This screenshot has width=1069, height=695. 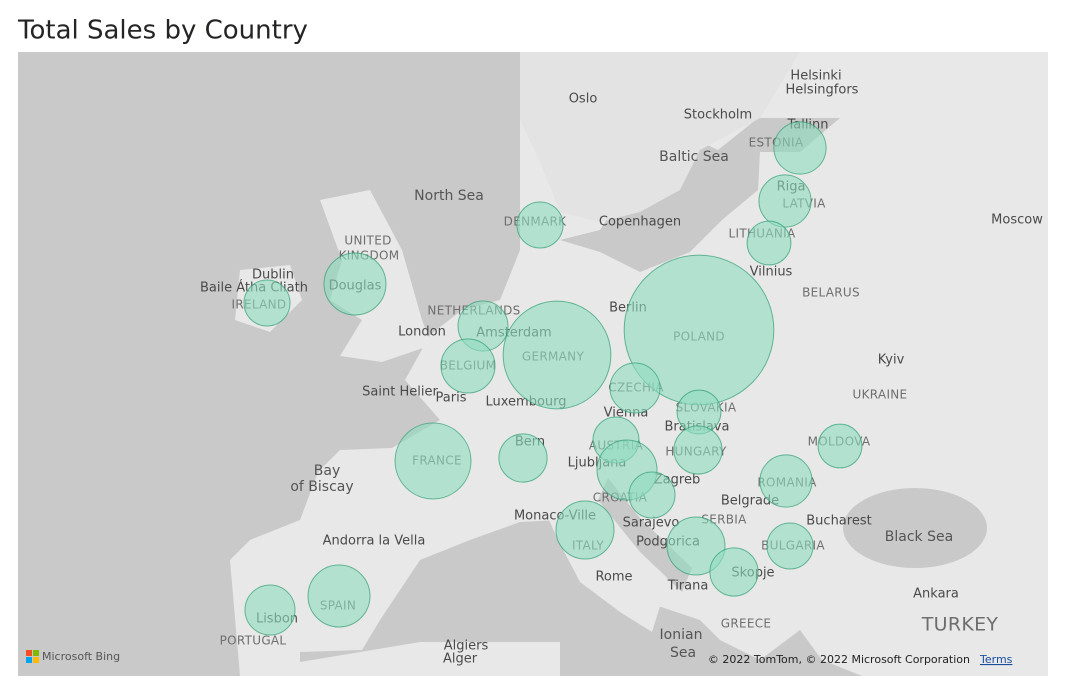 I want to click on map-label: Black Sea, so click(x=919, y=537).